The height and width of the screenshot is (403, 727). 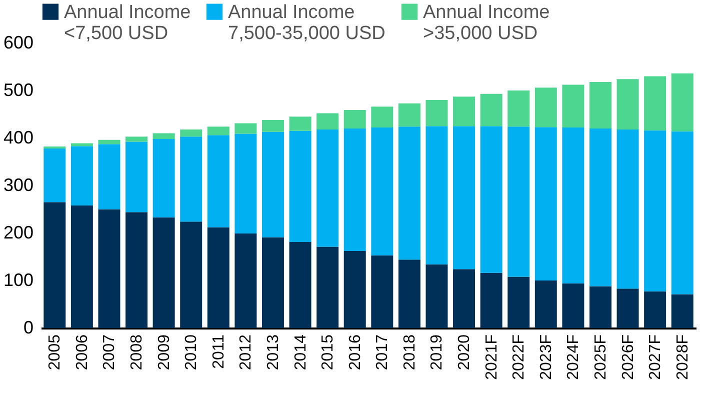 What do you see at coordinates (573, 357) in the screenshot?
I see `x-tick-label: 2024F` at bounding box center [573, 357].